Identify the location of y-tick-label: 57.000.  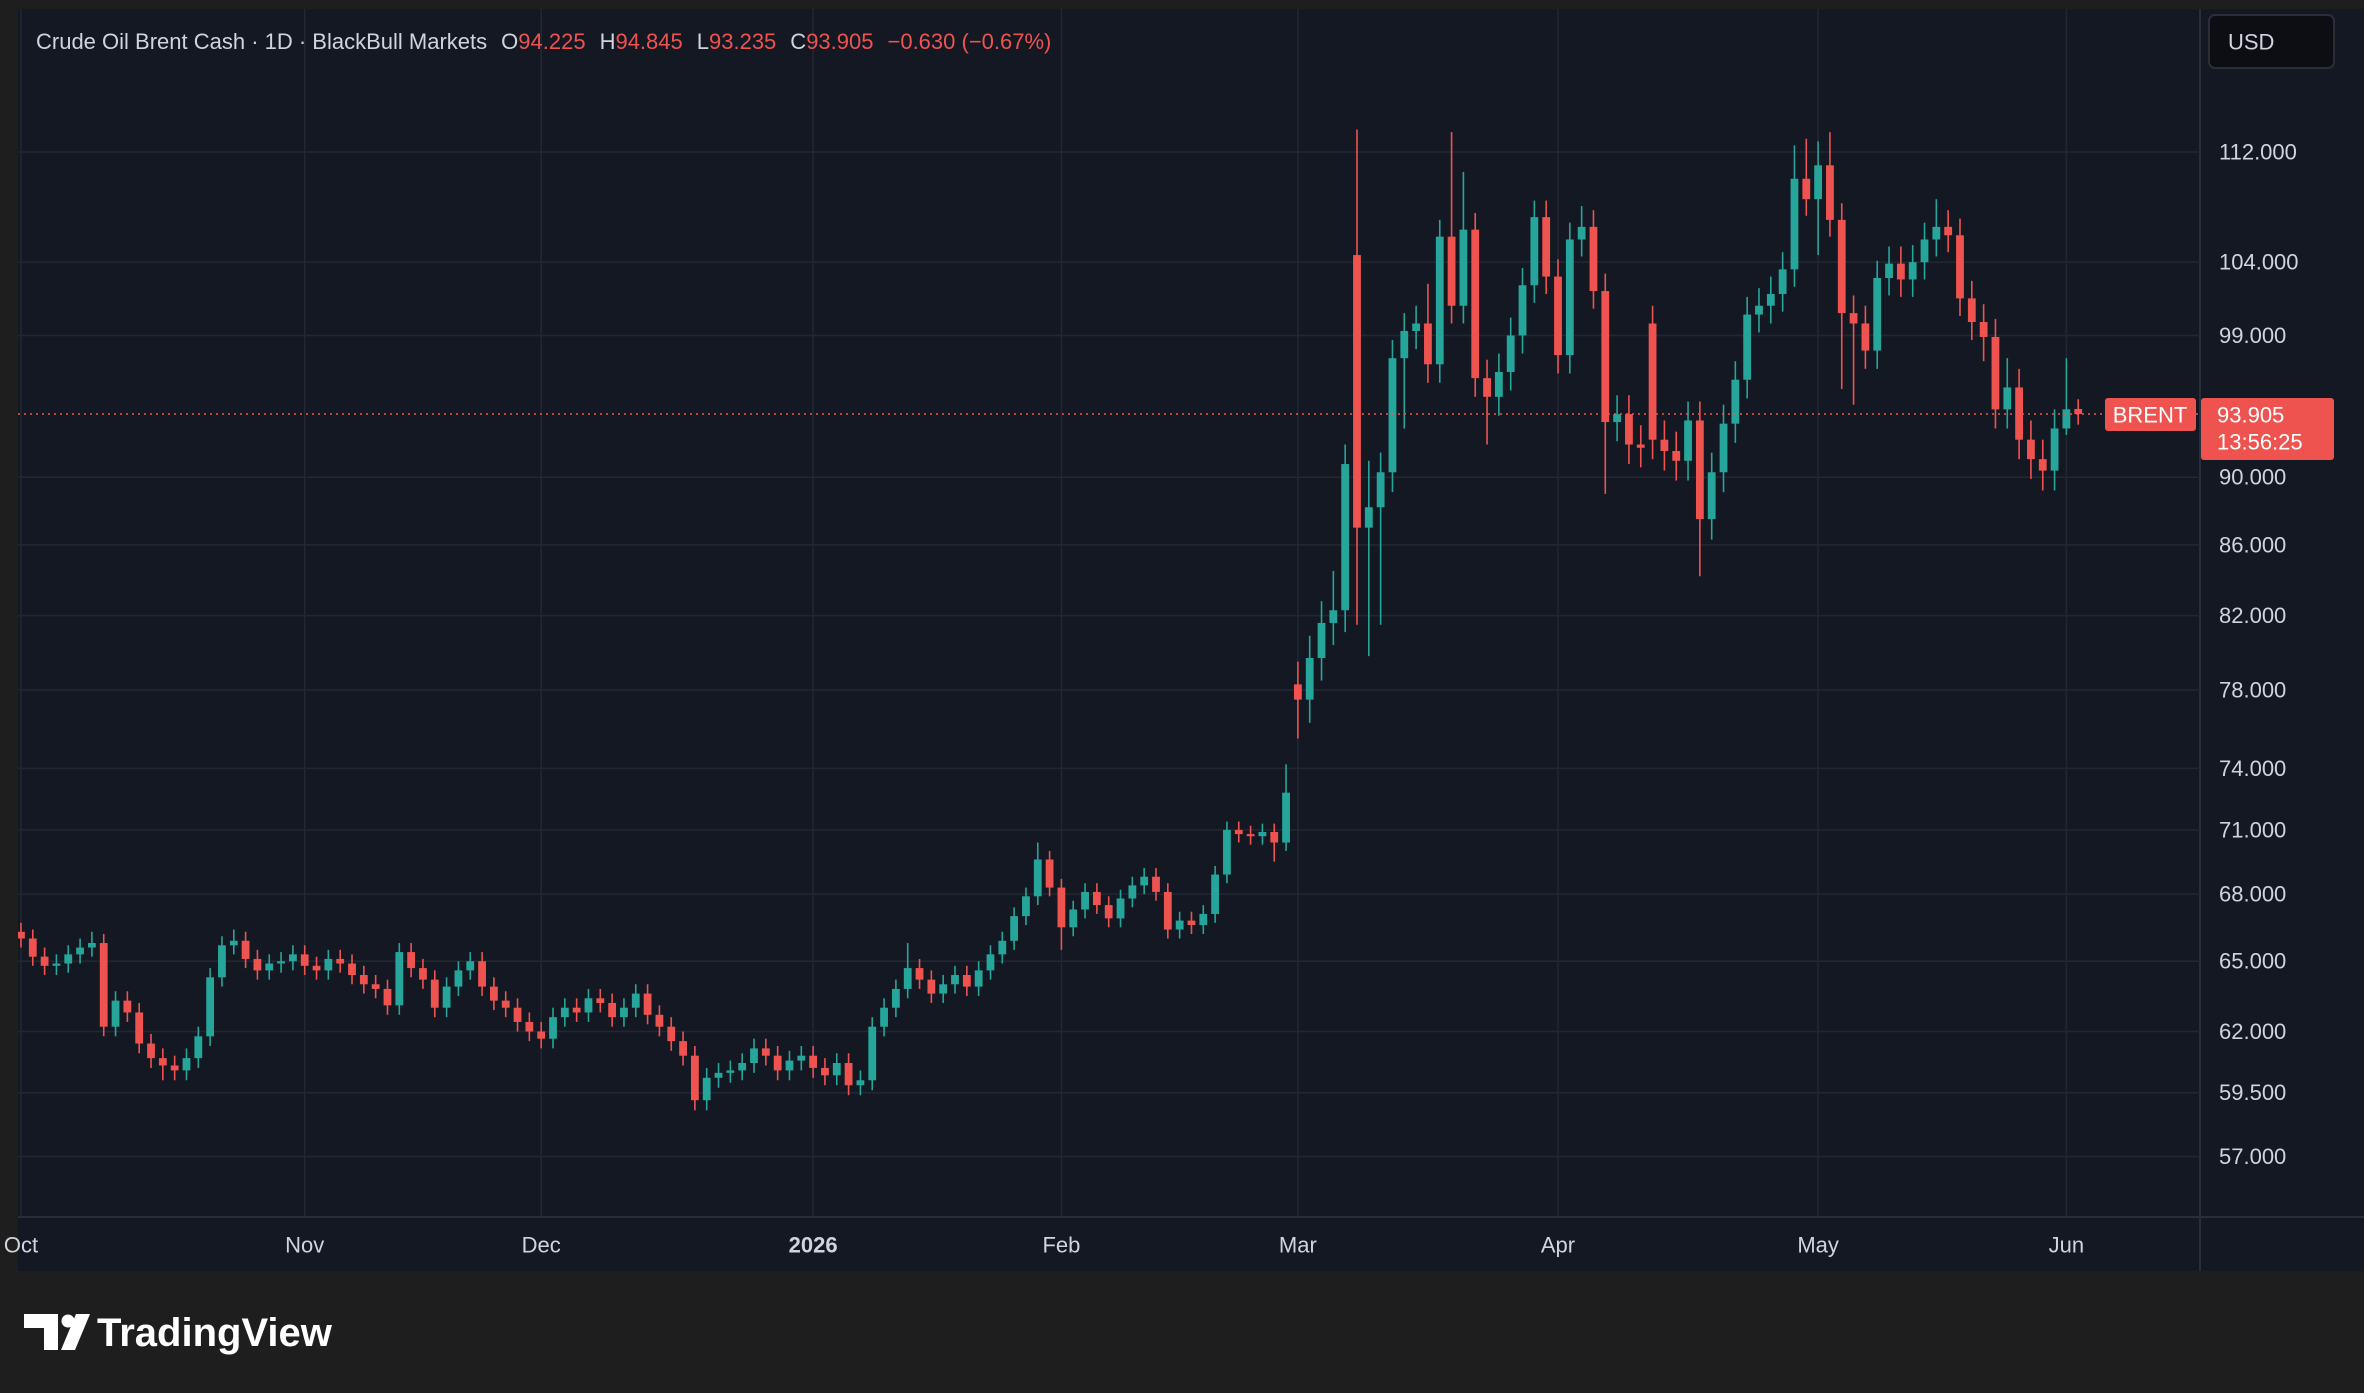
(2252, 1156).